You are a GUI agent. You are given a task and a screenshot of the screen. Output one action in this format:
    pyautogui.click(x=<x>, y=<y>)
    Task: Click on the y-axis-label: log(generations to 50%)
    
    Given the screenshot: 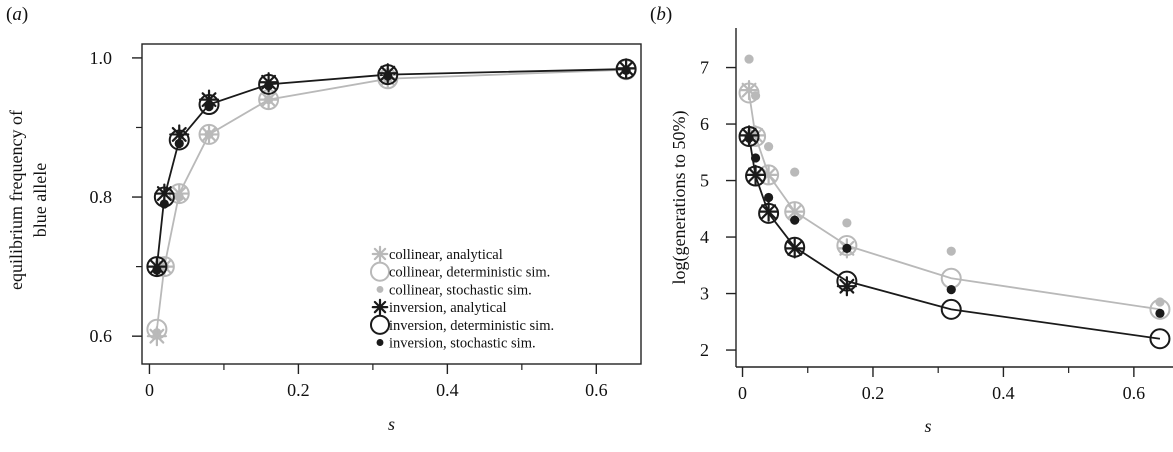 What is the action you would take?
    pyautogui.click(x=679, y=198)
    